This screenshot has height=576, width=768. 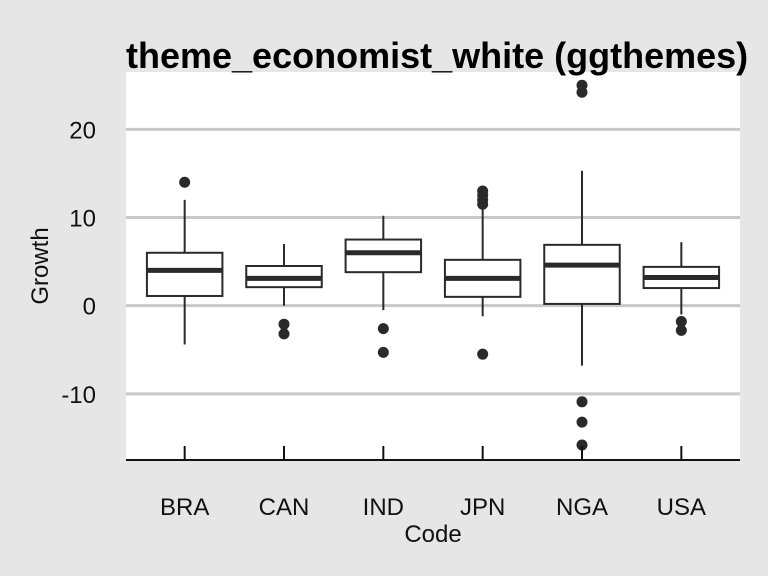 I want to click on box-nga, so click(x=582, y=265).